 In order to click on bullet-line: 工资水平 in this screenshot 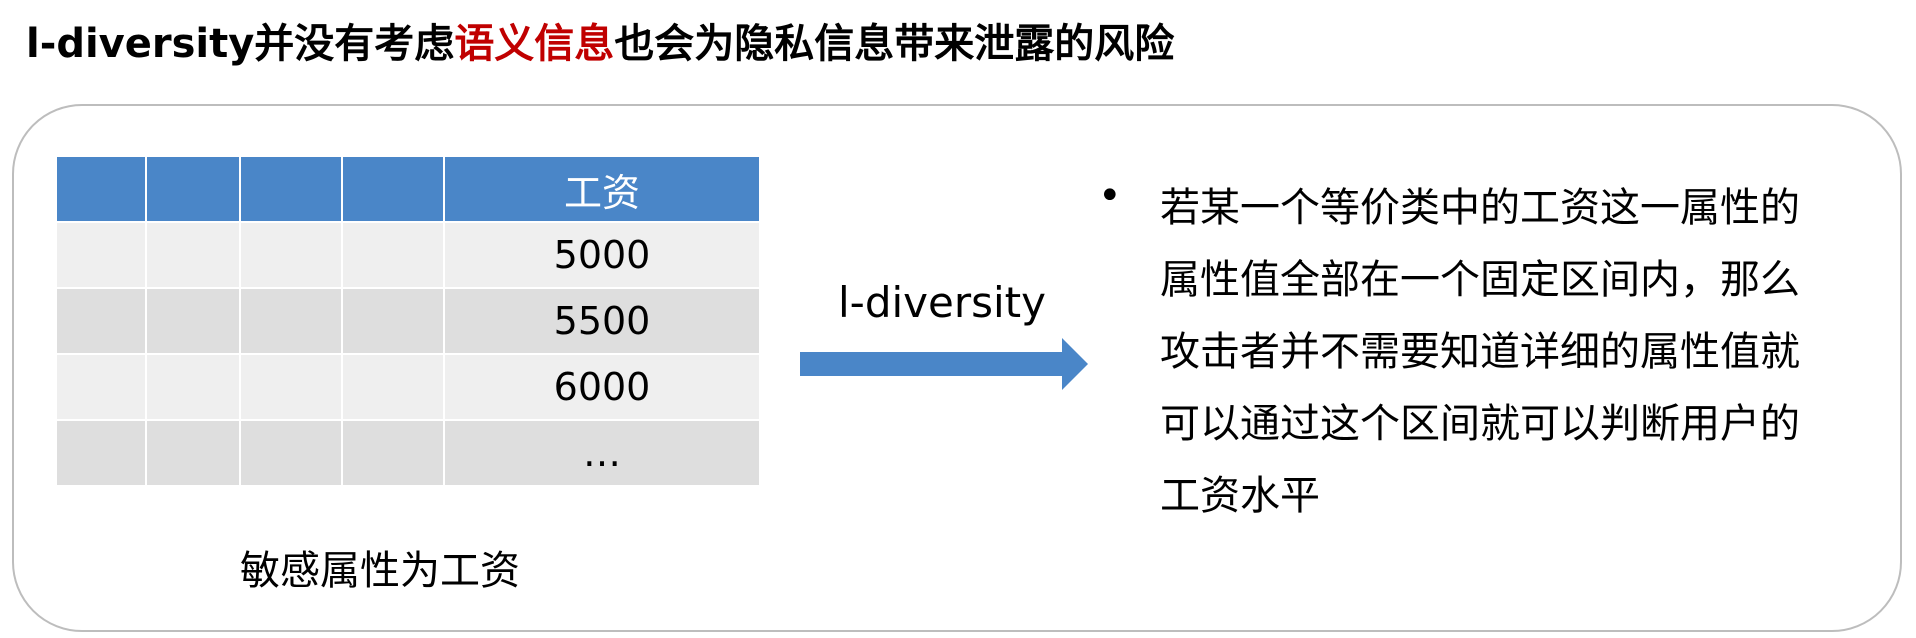, I will do `click(1240, 496)`.